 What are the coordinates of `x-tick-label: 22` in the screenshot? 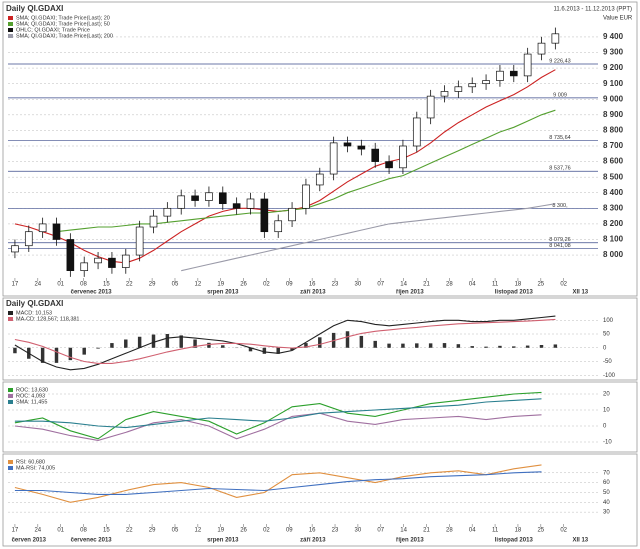 It's located at (129, 285).